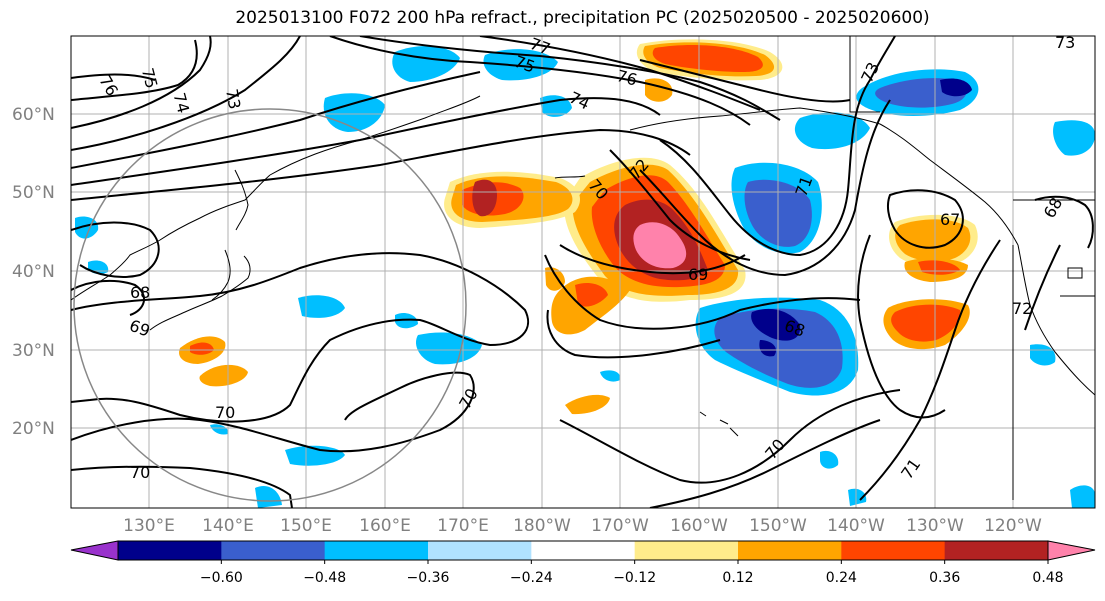 This screenshot has height=601, width=1105. Describe the element at coordinates (1047, 578) in the screenshot. I see `colorbar-tick-label: 0.48` at that location.